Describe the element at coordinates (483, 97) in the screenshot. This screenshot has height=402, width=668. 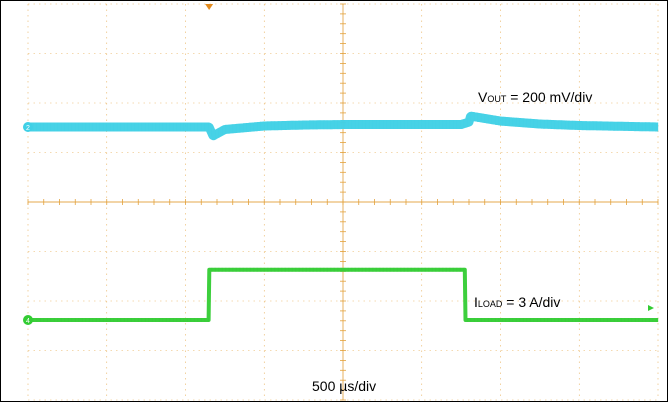
I see `vout-label-main: V` at that location.